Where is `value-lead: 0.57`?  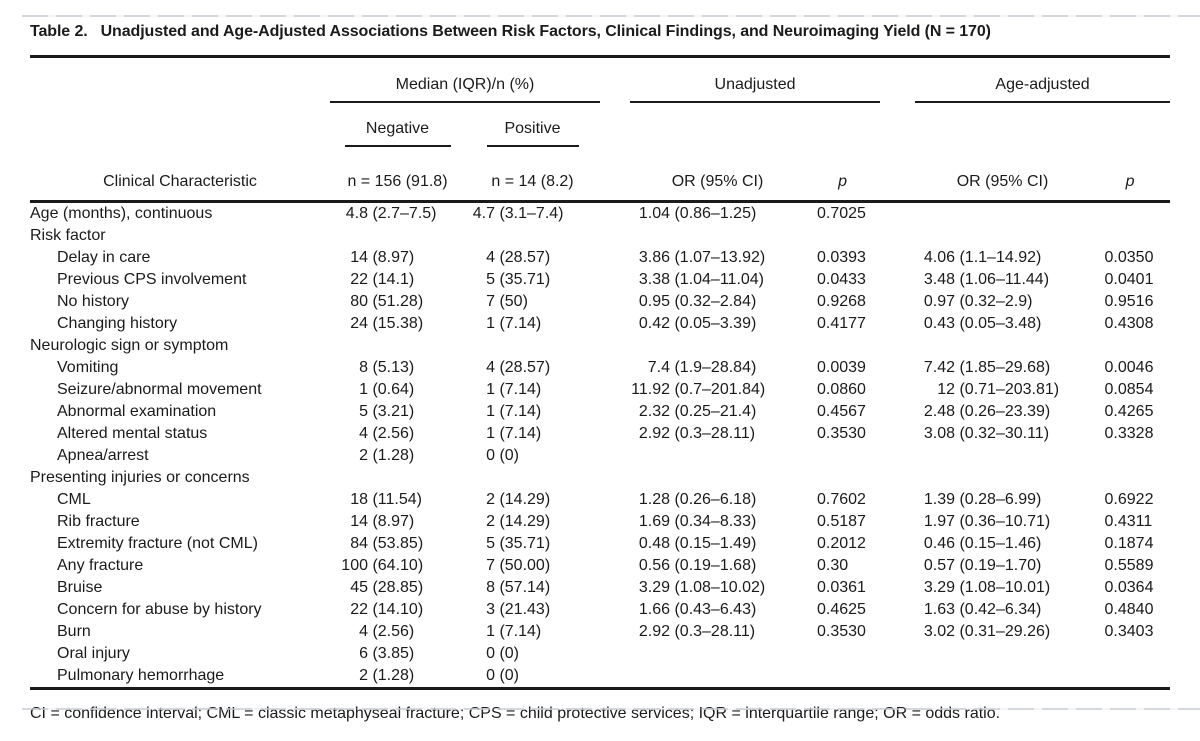
value-lead: 0.57 is located at coordinates (939, 565).